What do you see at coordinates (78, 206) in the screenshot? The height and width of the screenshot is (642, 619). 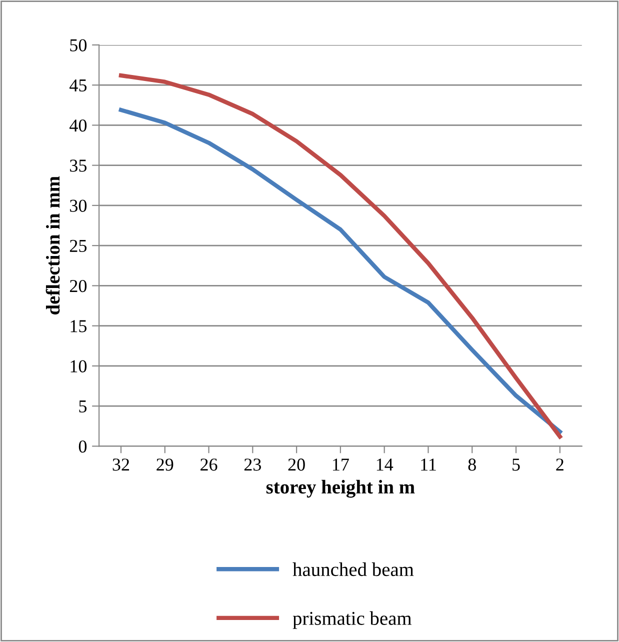 I see `y-tick-label: 30` at bounding box center [78, 206].